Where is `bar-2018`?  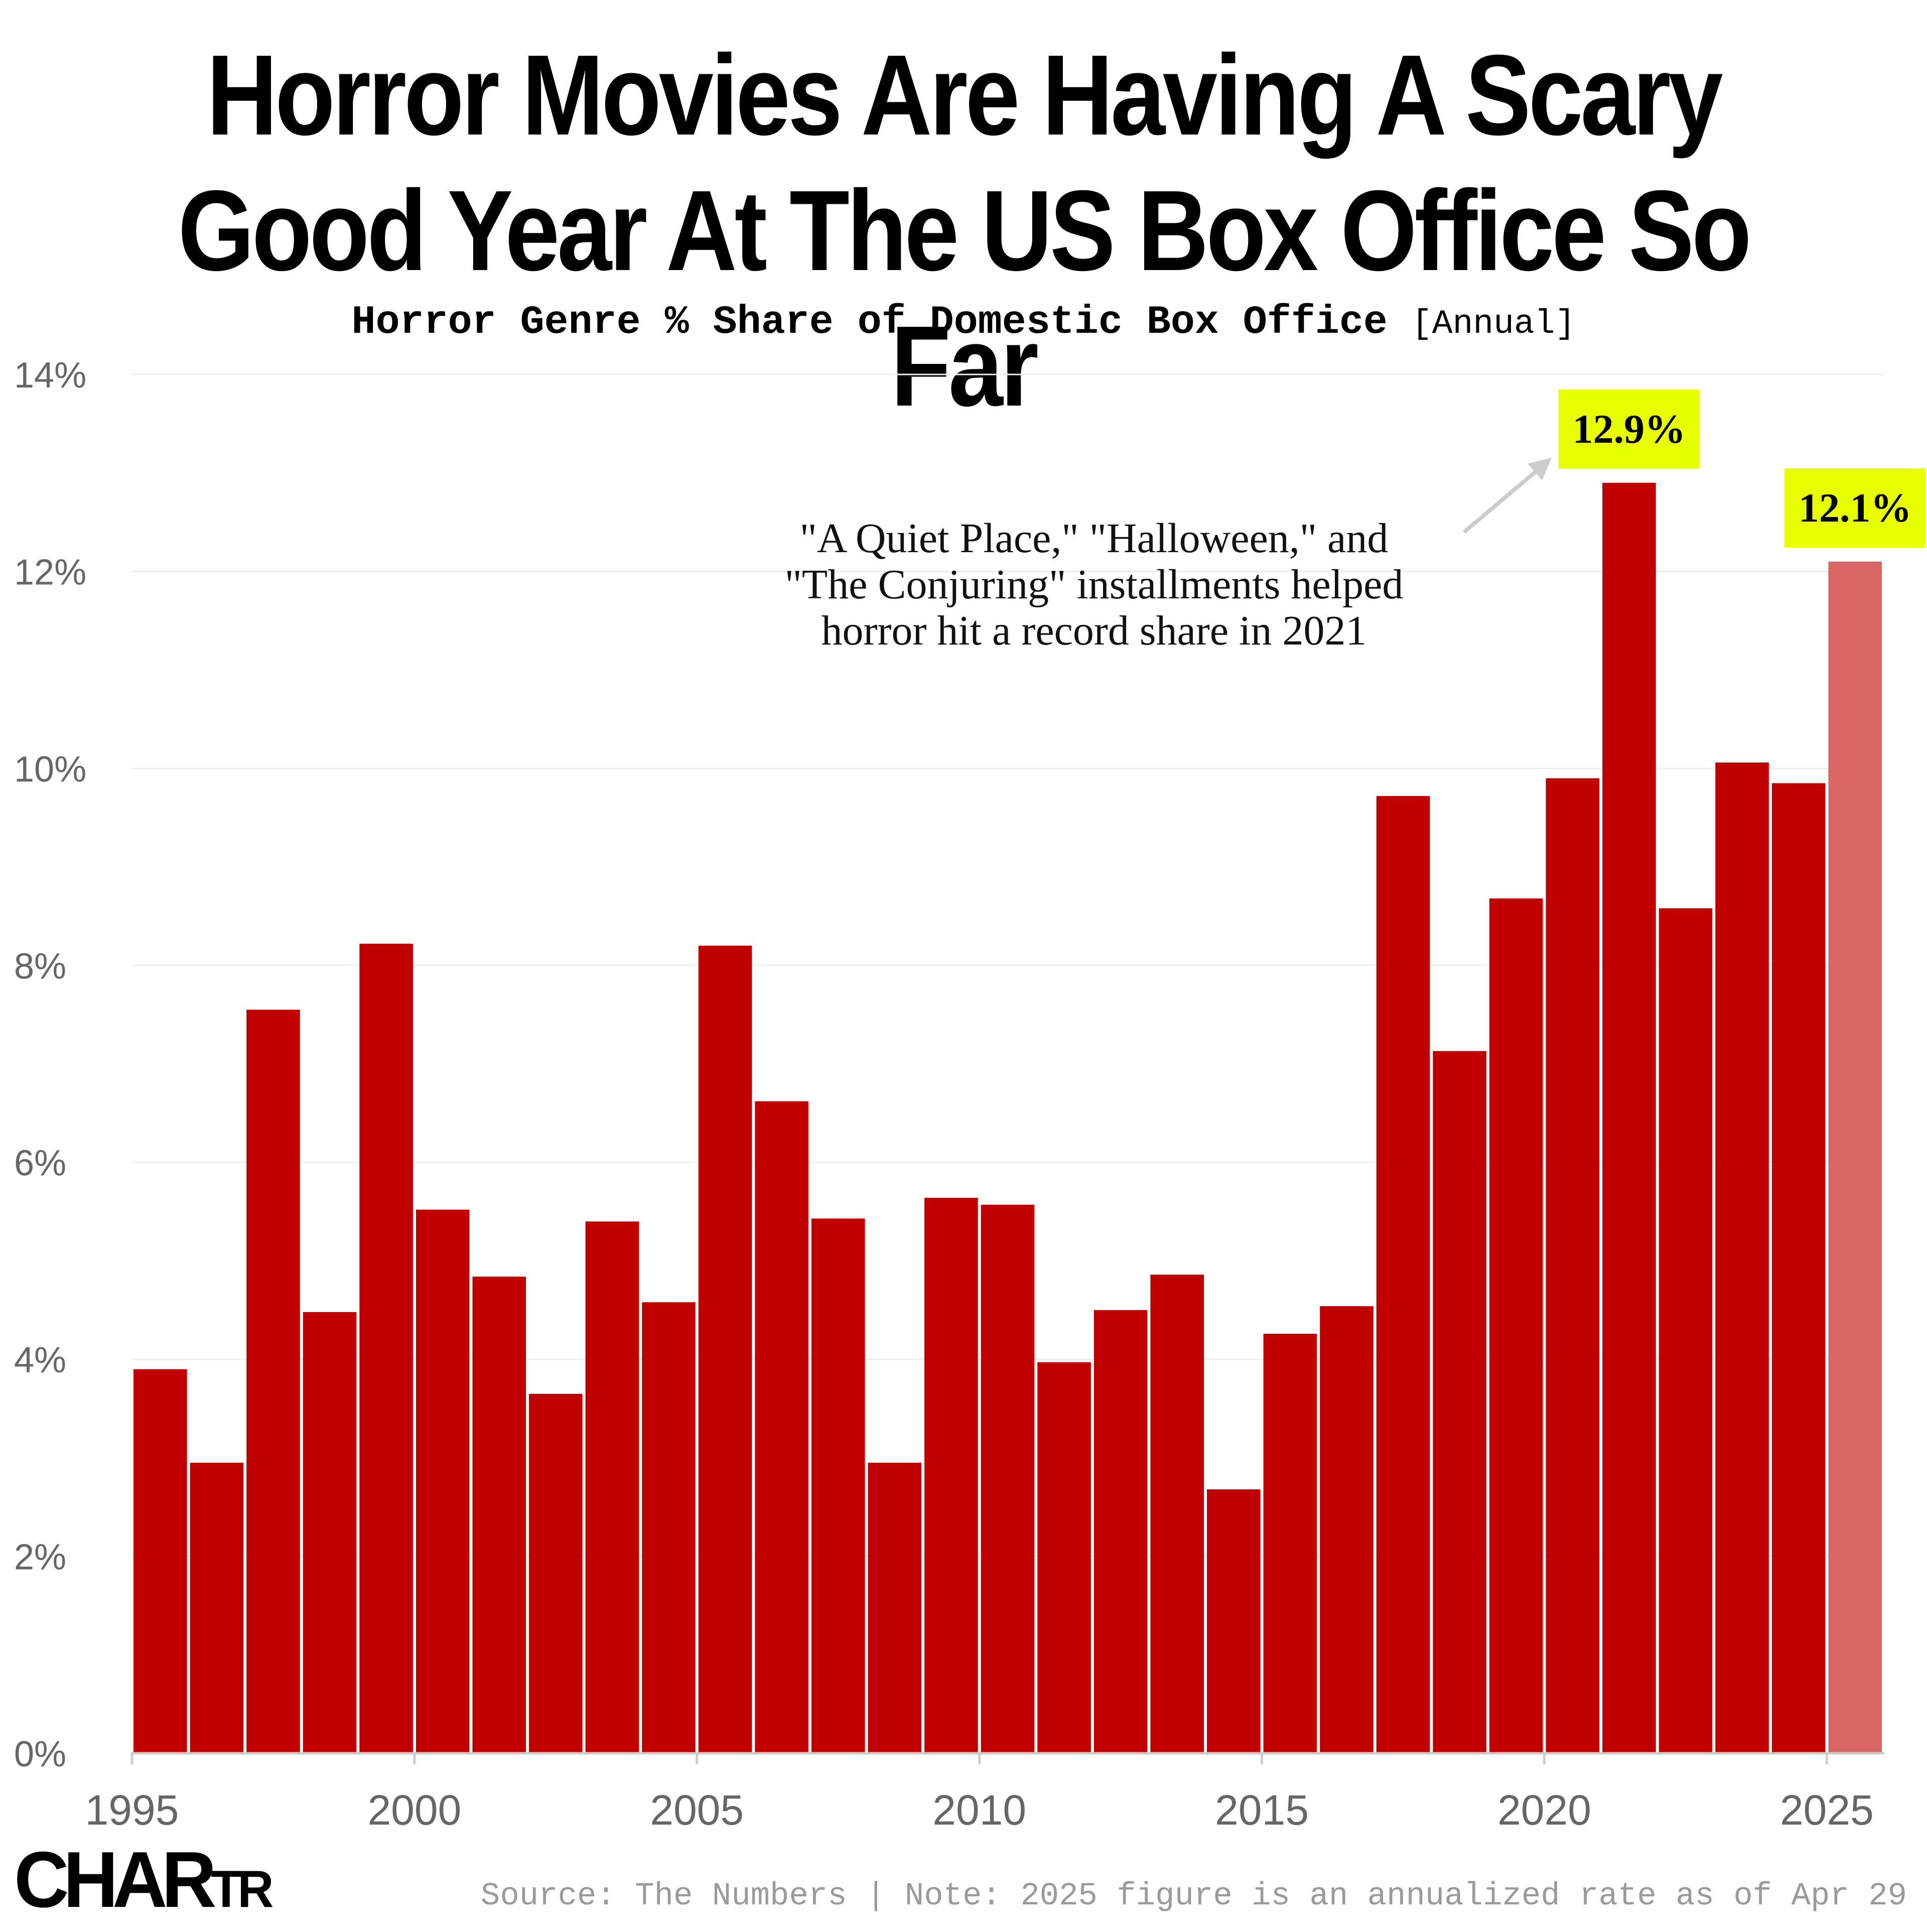 bar-2018 is located at coordinates (1459, 1402).